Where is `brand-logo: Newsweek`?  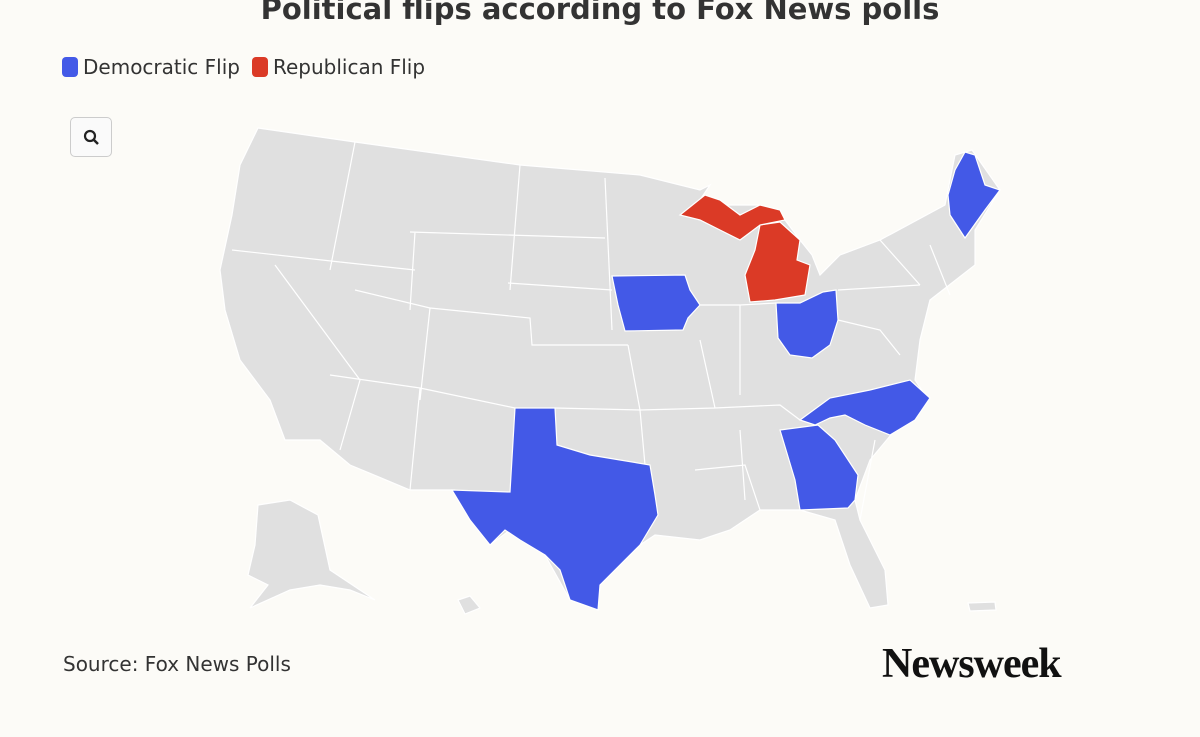 brand-logo: Newsweek is located at coordinates (972, 664).